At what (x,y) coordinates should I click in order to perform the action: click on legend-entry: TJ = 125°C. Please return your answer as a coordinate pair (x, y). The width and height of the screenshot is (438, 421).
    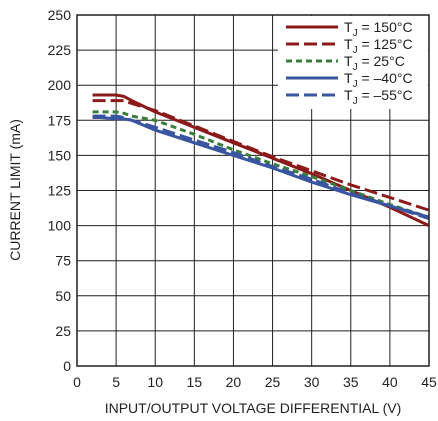
    Looking at the image, I should click on (378, 46).